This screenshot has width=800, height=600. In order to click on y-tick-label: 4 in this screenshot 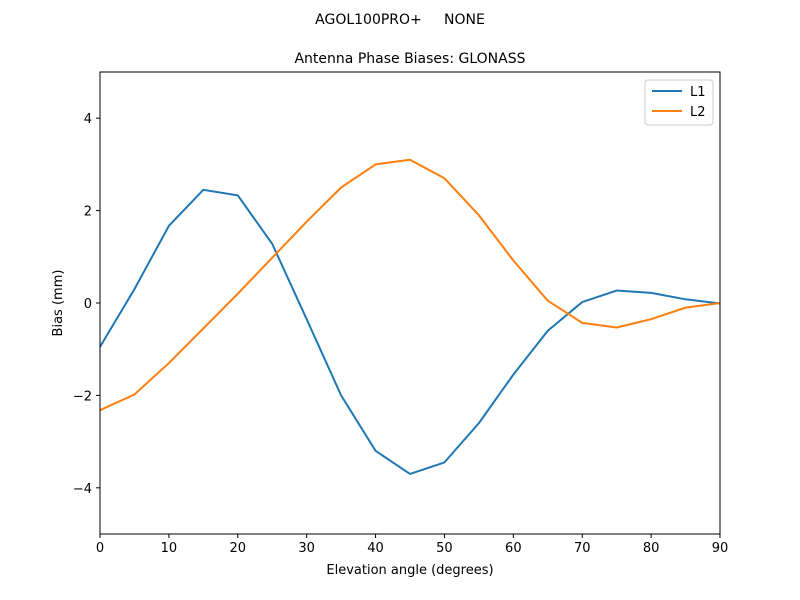, I will do `click(88, 119)`.